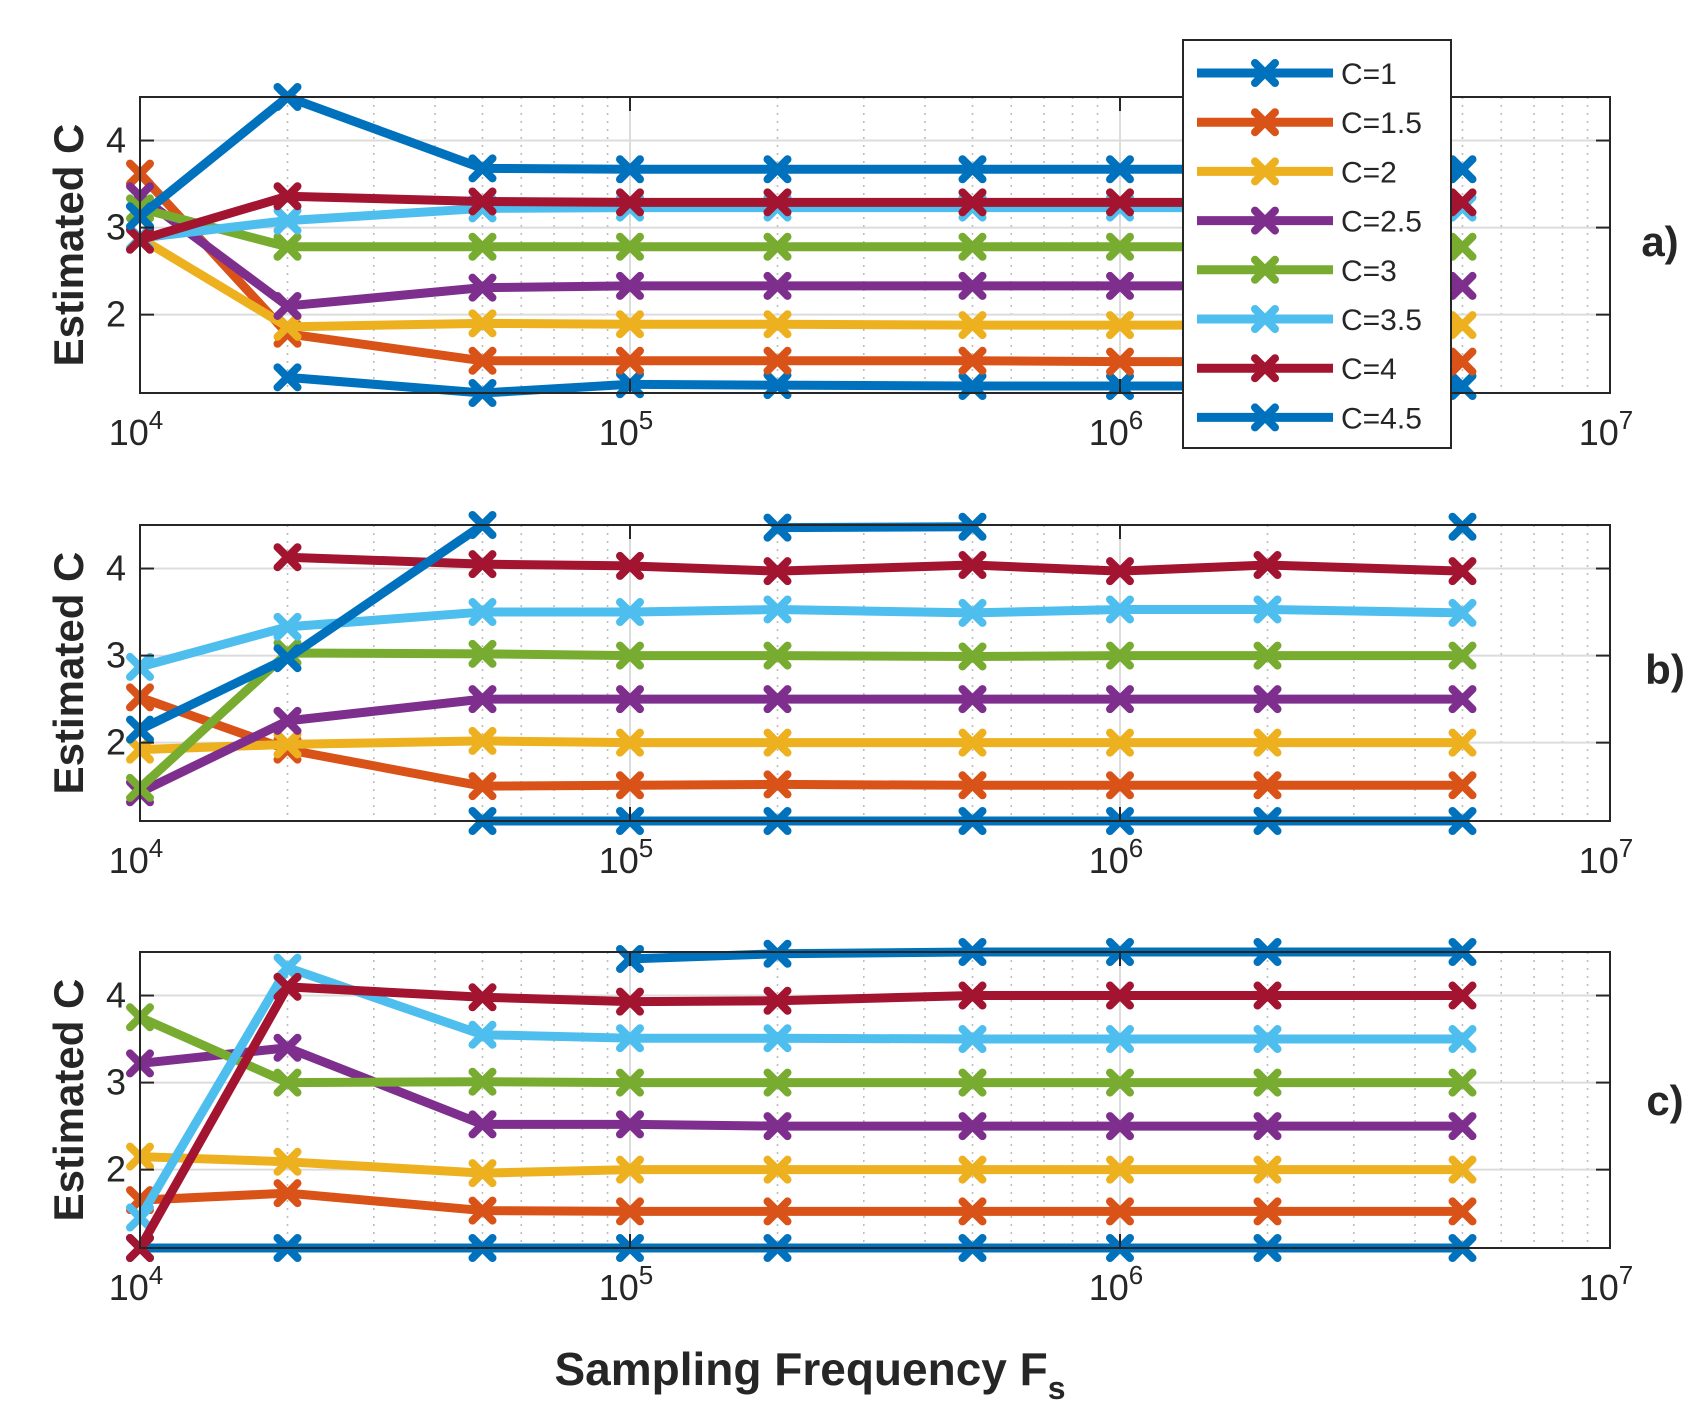  Describe the element at coordinates (1317, 244) in the screenshot. I see `legend-box` at that location.